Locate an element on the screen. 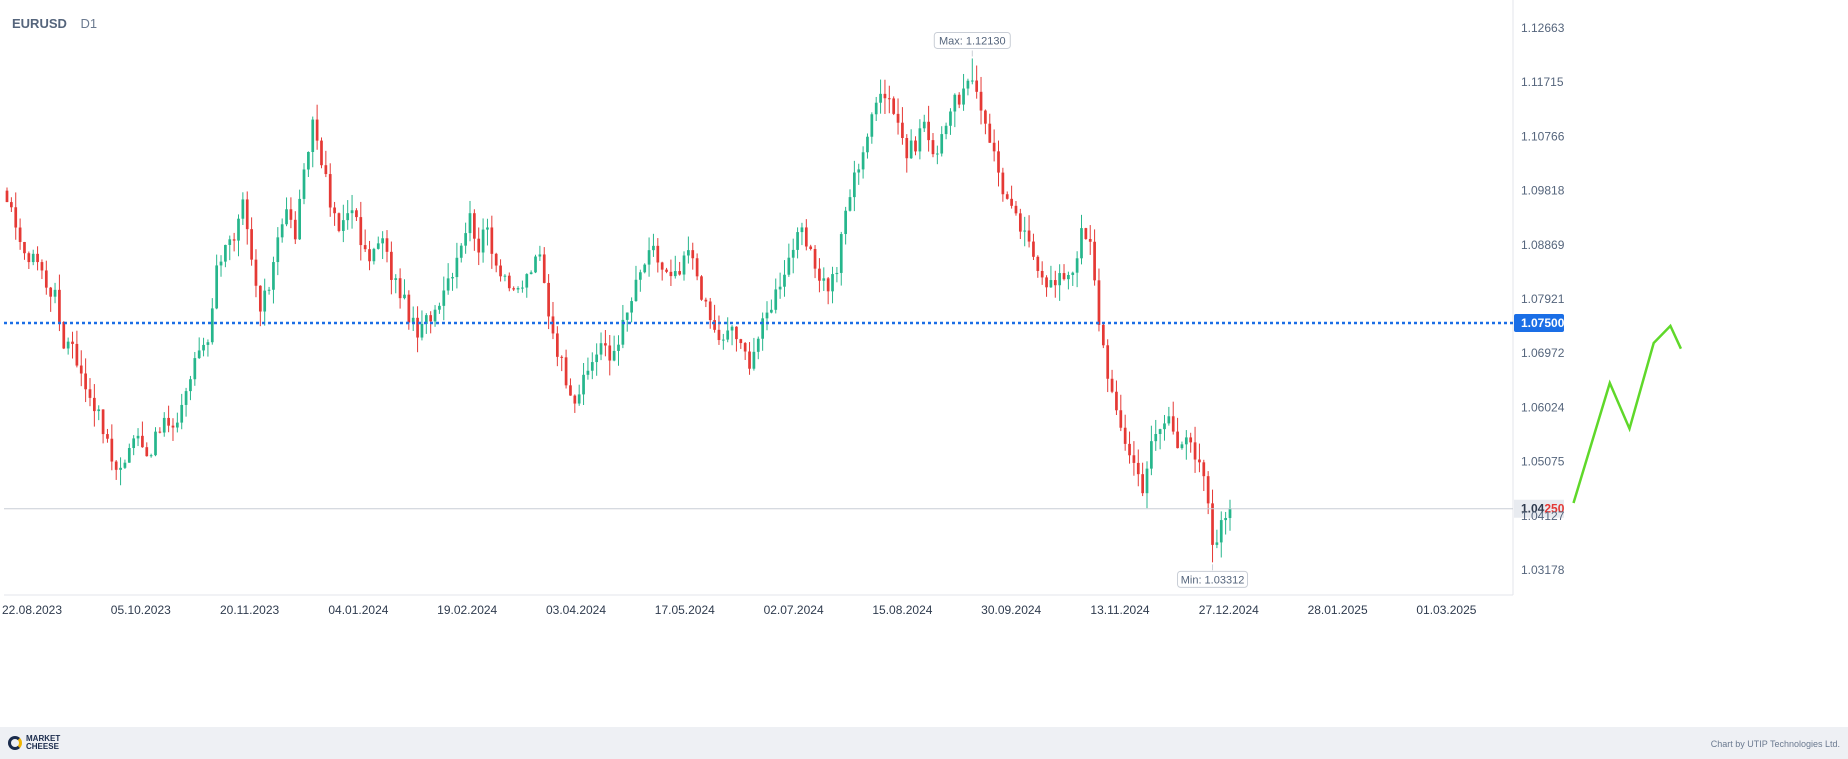  logo-icon is located at coordinates (15, 743).